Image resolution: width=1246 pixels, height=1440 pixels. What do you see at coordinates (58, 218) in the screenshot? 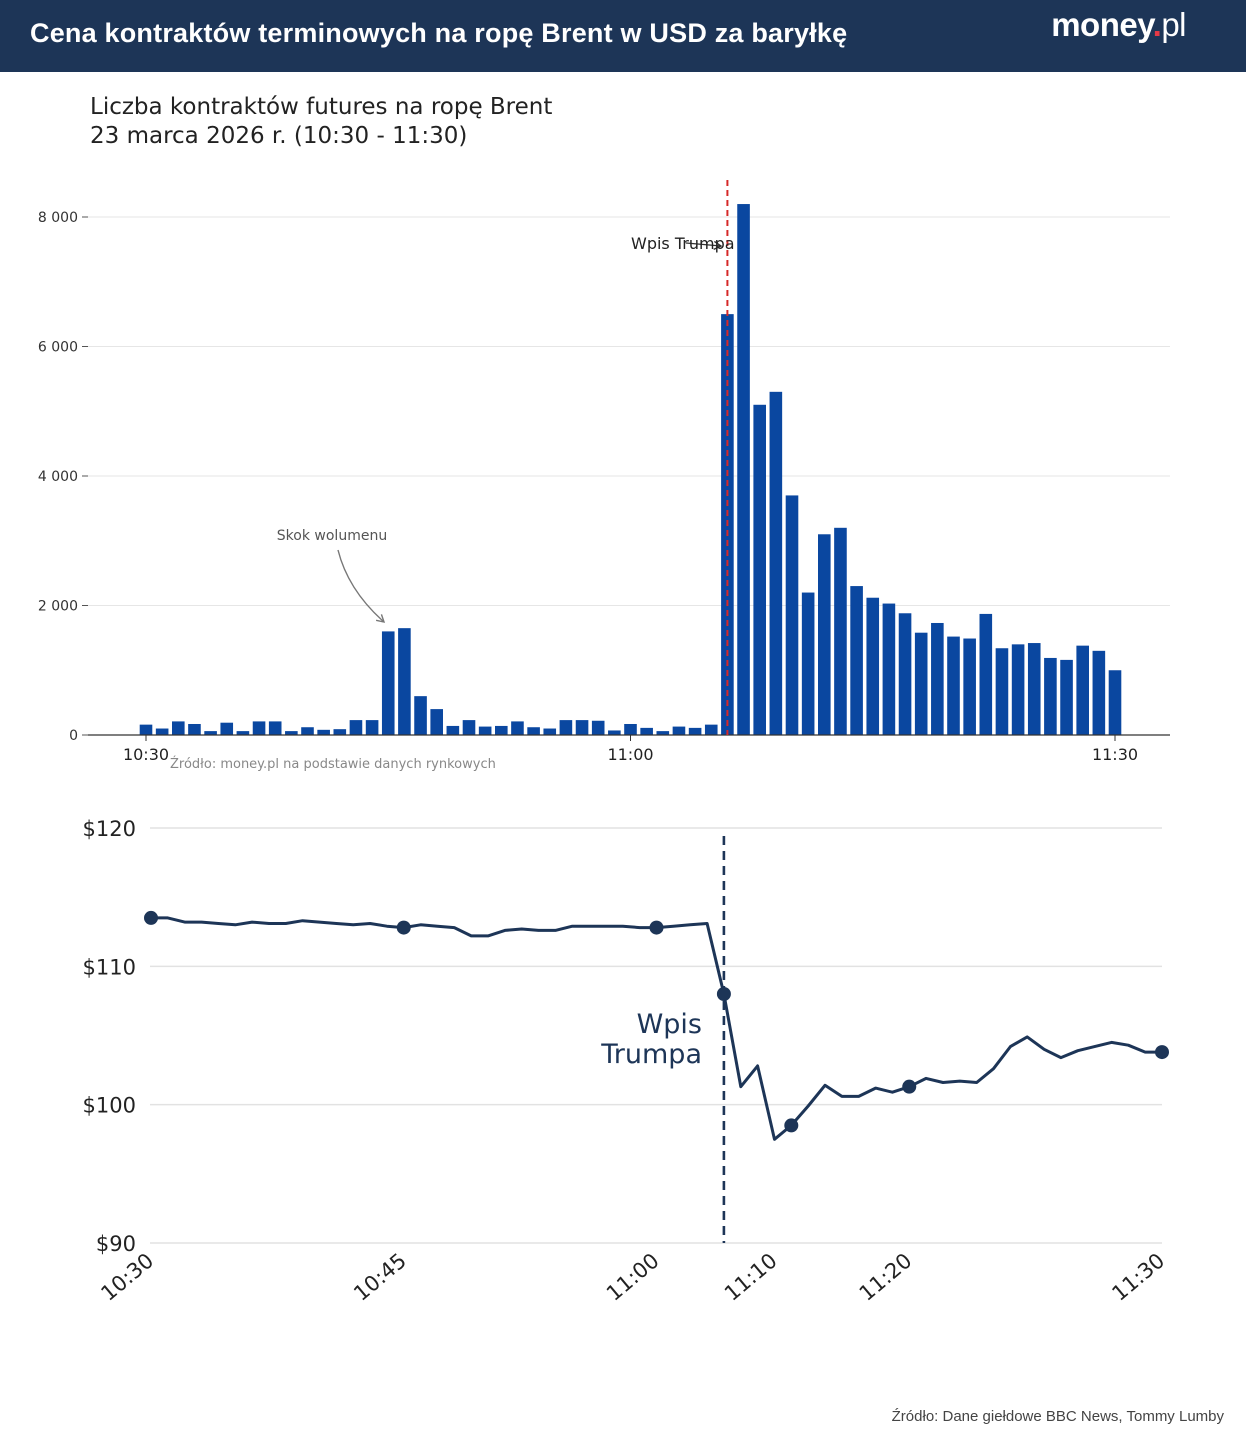
I see `y-tick-label: 8 000` at bounding box center [58, 218].